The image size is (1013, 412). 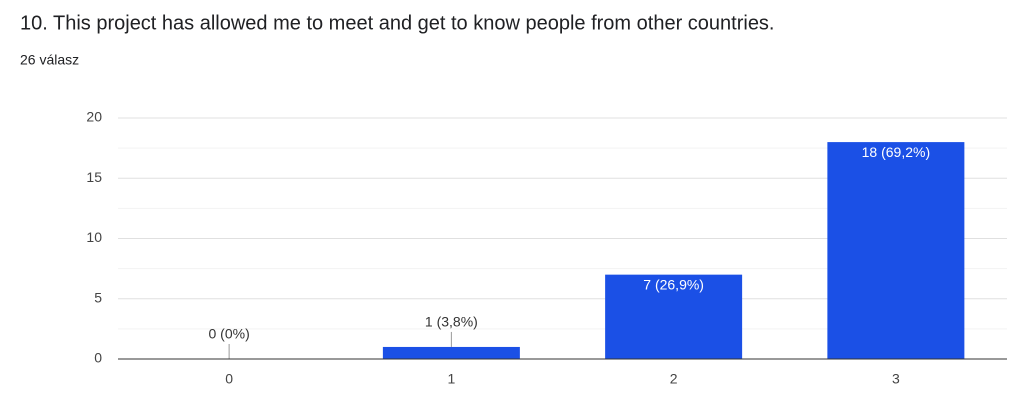 I want to click on x-tick-label: 1, so click(x=451, y=379).